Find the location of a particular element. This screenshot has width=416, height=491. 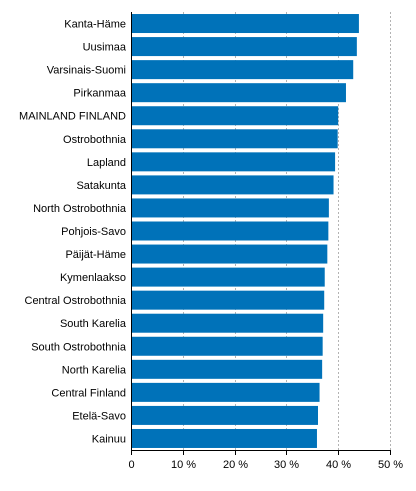

x-tick-label: 40 % is located at coordinates (338, 465).